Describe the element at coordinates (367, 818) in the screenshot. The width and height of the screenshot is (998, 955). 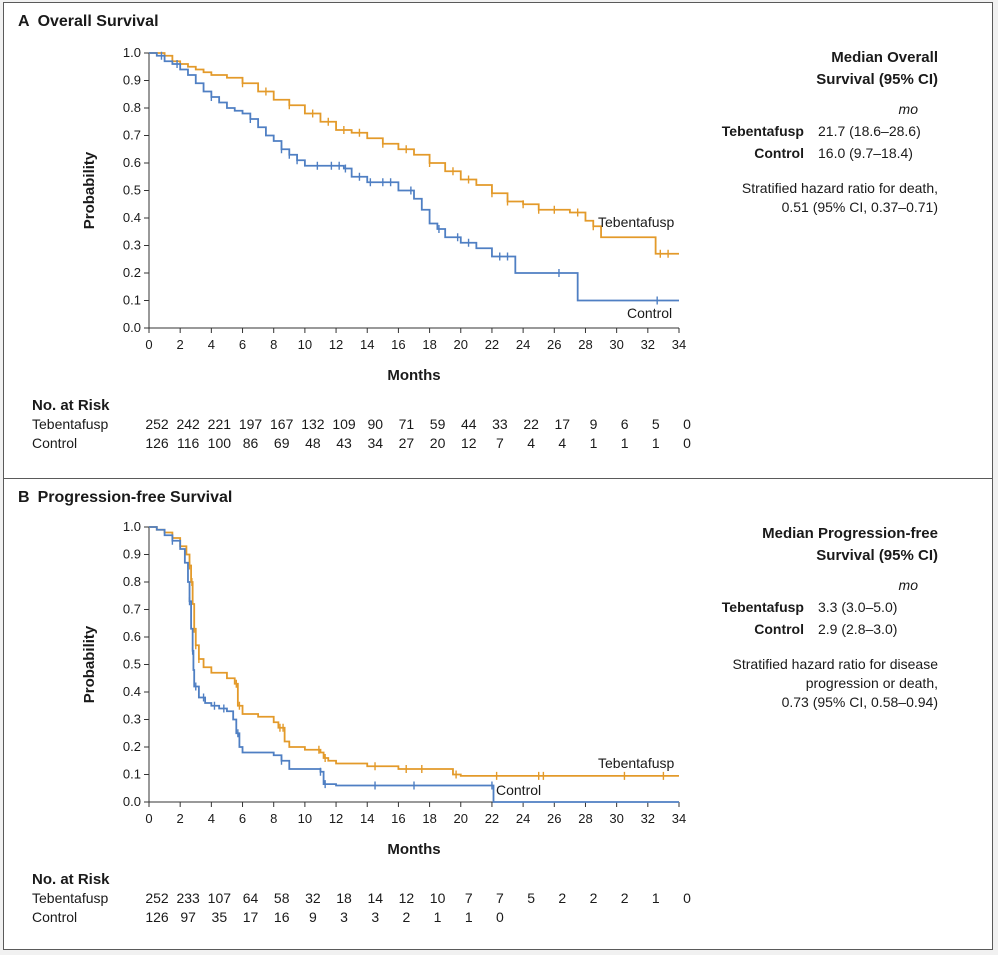
I see `pfs-x-tick-label: 14` at that location.